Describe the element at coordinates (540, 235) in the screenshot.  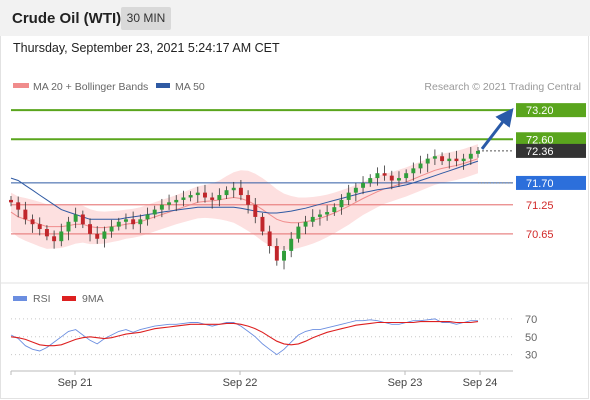
I see `support-level-label: 70.65` at that location.